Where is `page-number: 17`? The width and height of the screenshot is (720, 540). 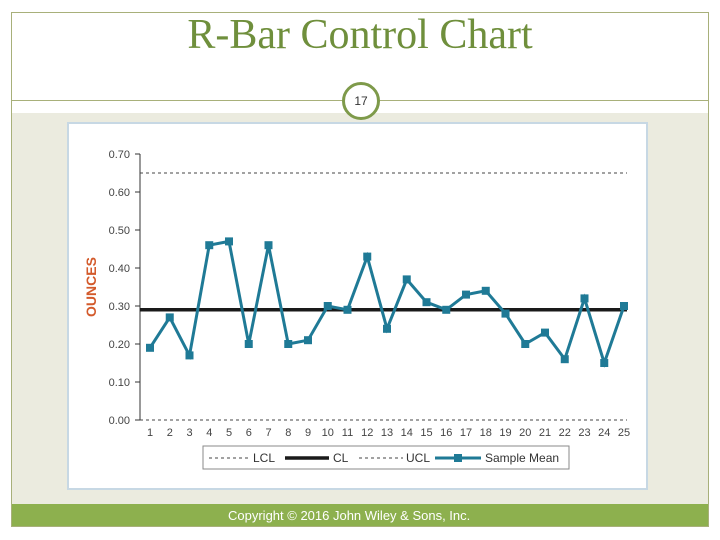
page-number: 17 is located at coordinates (361, 101).